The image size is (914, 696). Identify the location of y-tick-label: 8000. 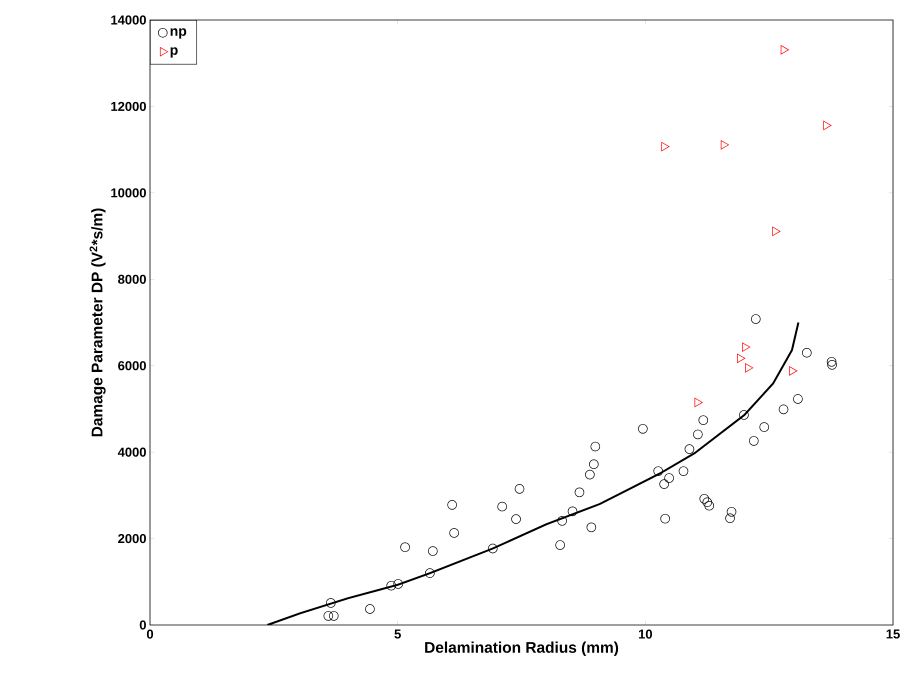
(132, 279).